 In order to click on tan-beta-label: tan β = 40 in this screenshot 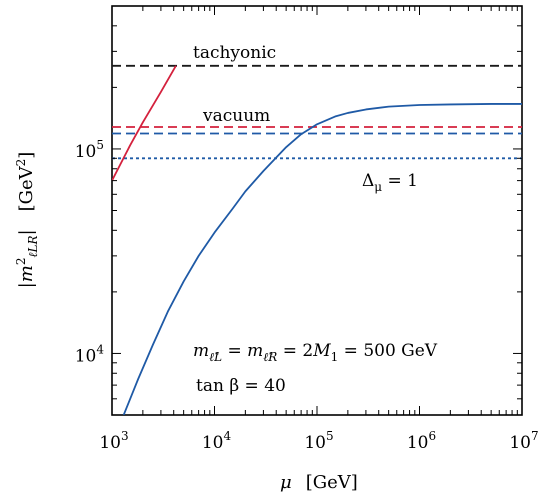, I will do `click(241, 386)`.